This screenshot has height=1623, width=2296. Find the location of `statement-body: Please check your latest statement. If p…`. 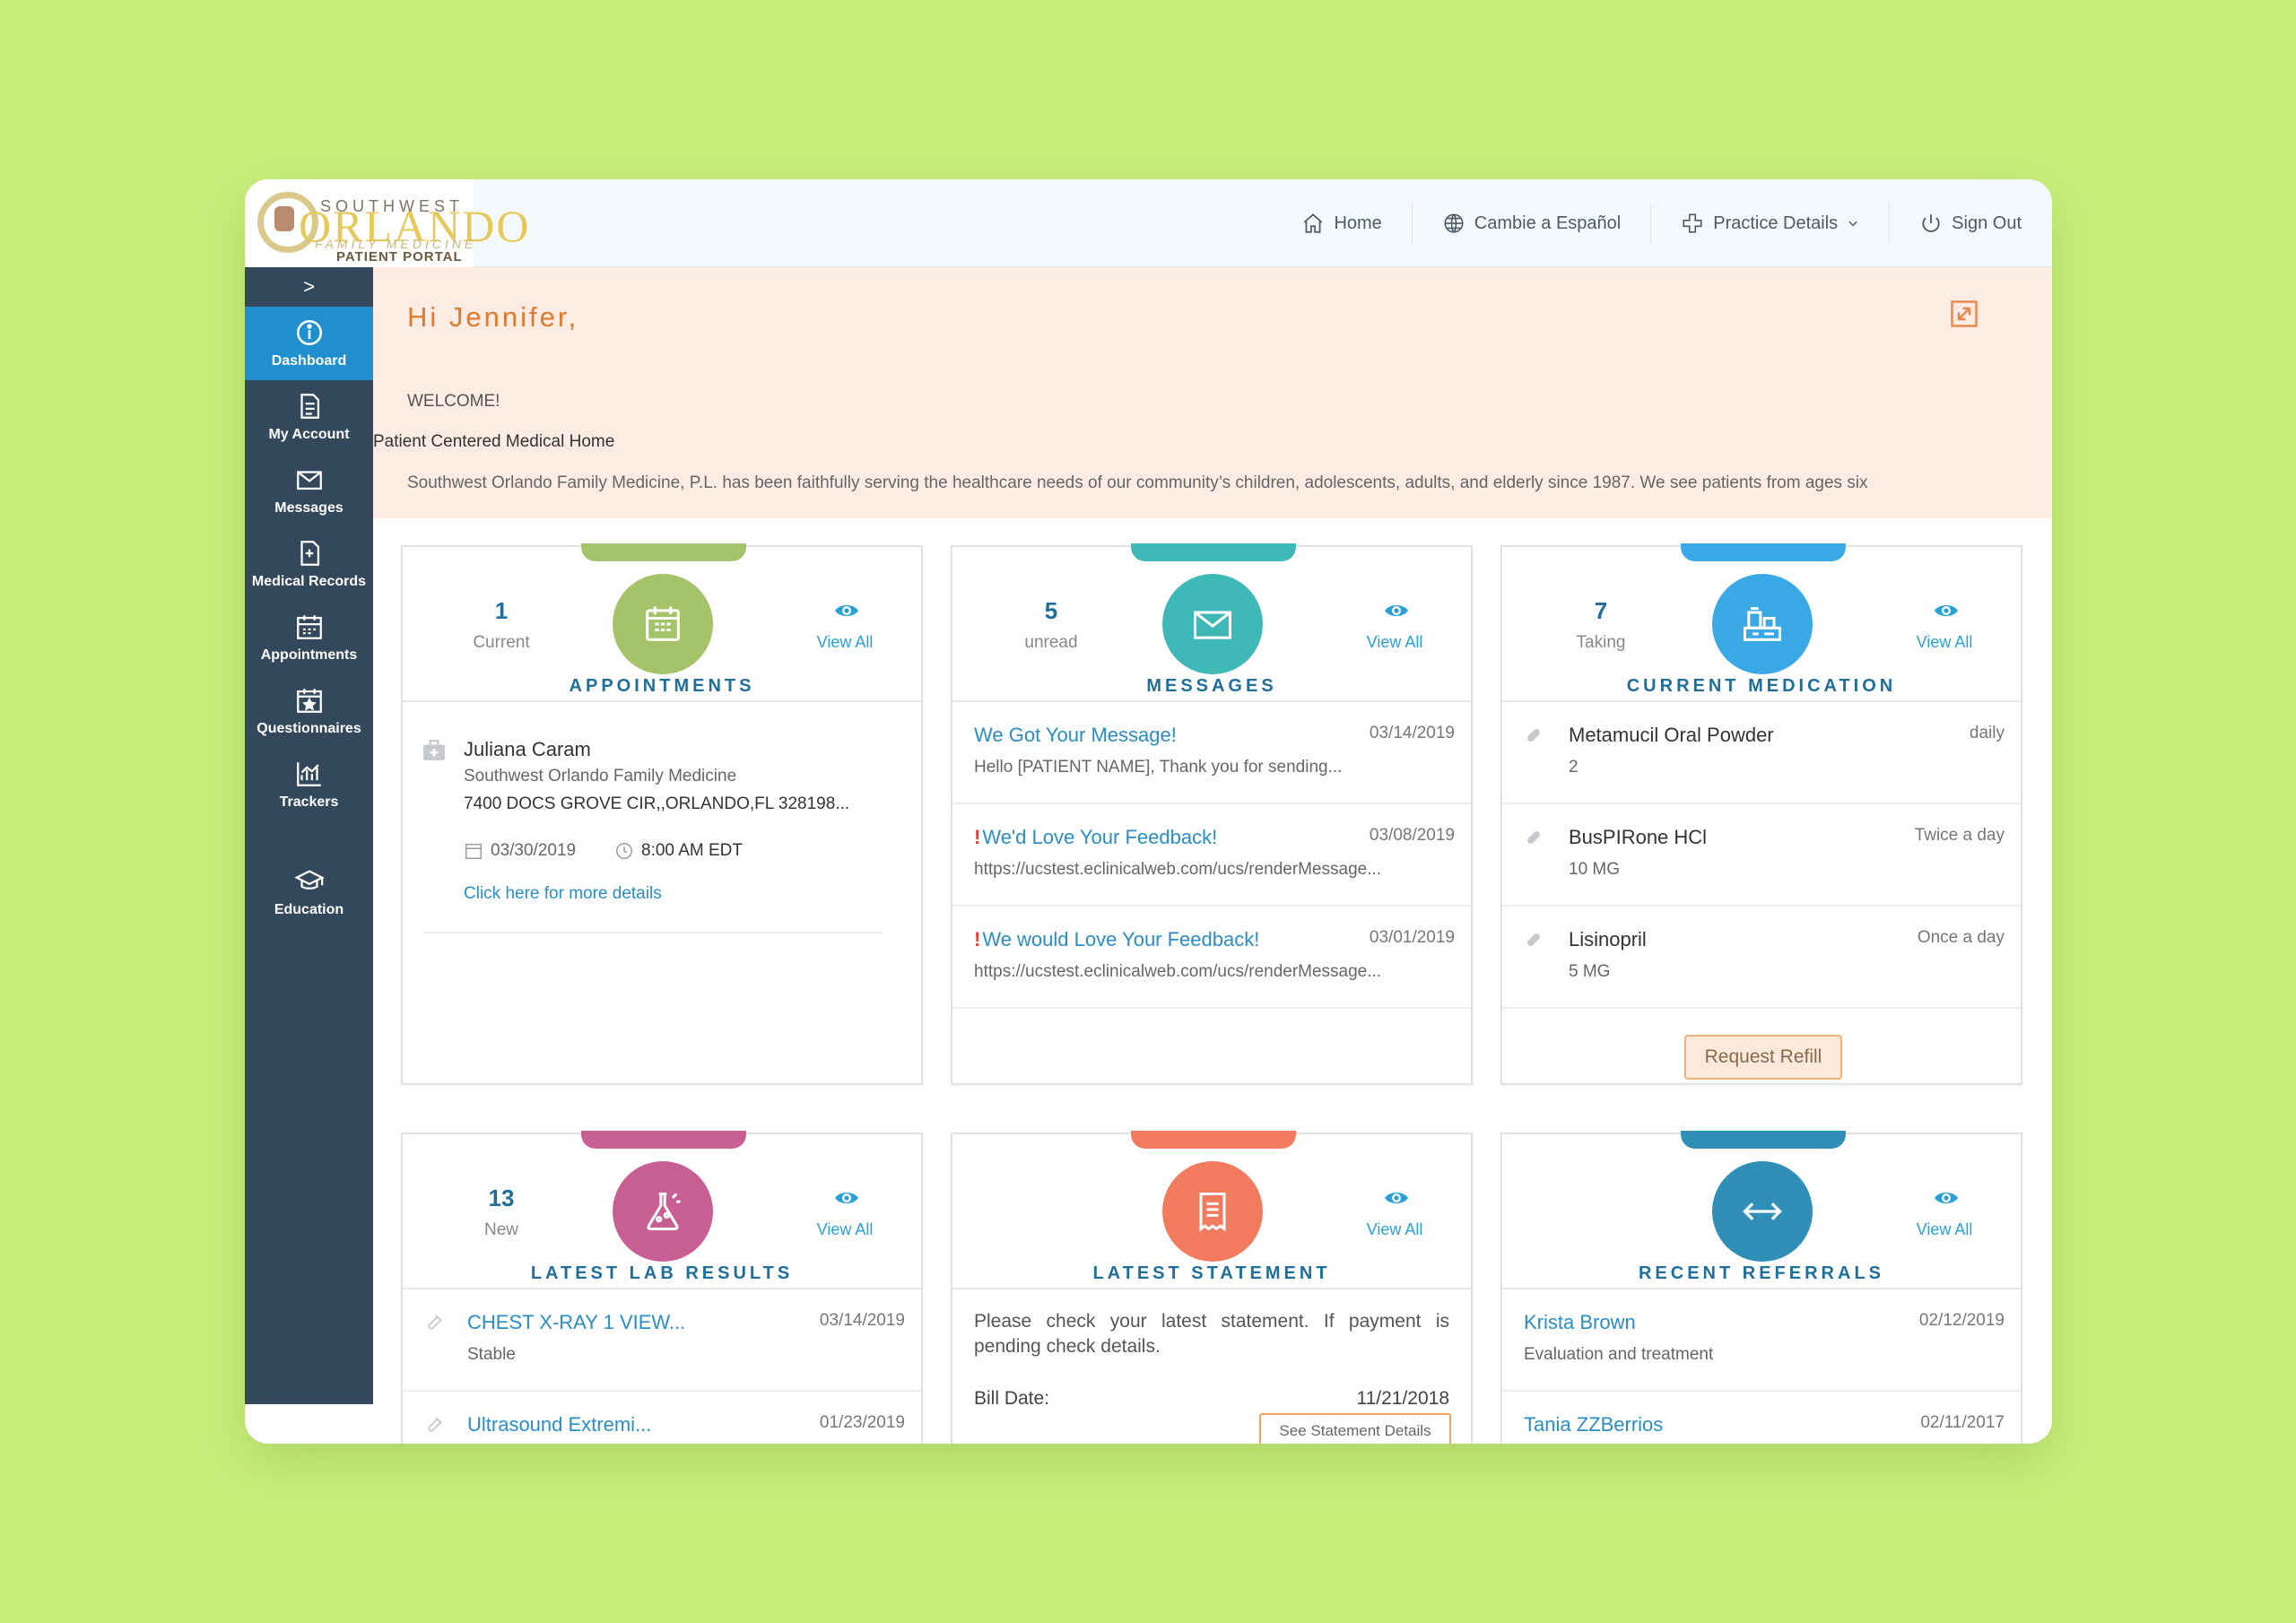

statement-body: Please check your latest statement. If p… is located at coordinates (1211, 1366).